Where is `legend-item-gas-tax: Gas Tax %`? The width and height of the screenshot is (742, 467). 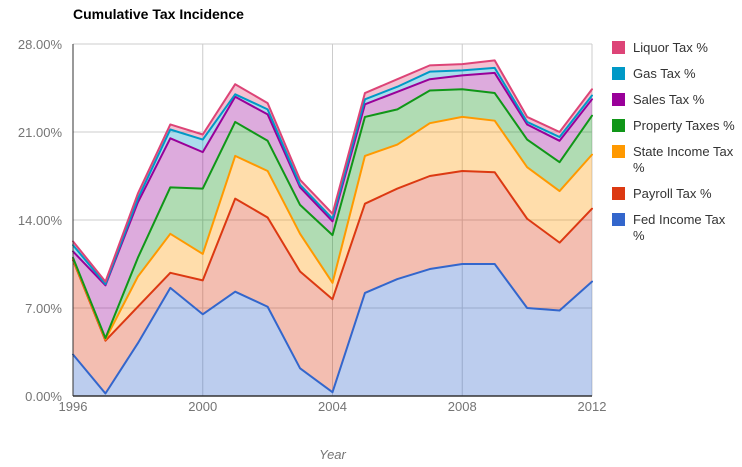
legend-item-gas-tax: Gas Tax % is located at coordinates (676, 74).